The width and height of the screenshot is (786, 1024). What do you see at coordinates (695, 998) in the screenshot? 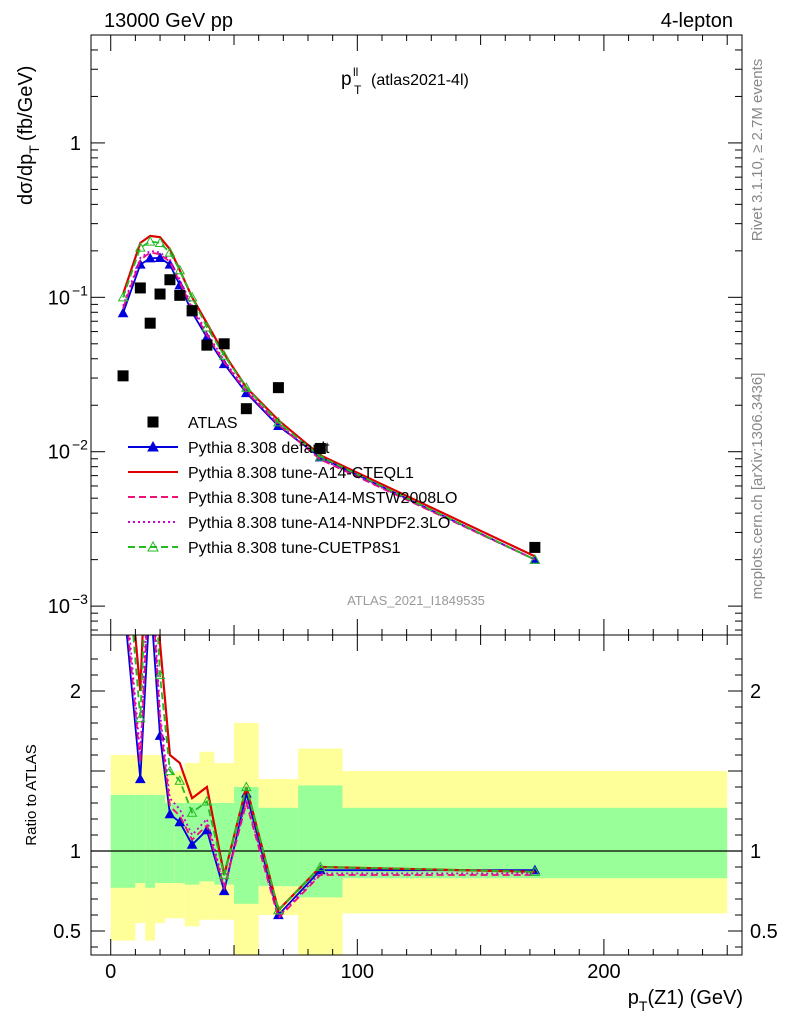
I see `xlabel-rest: (Z1) (GeV)` at bounding box center [695, 998].